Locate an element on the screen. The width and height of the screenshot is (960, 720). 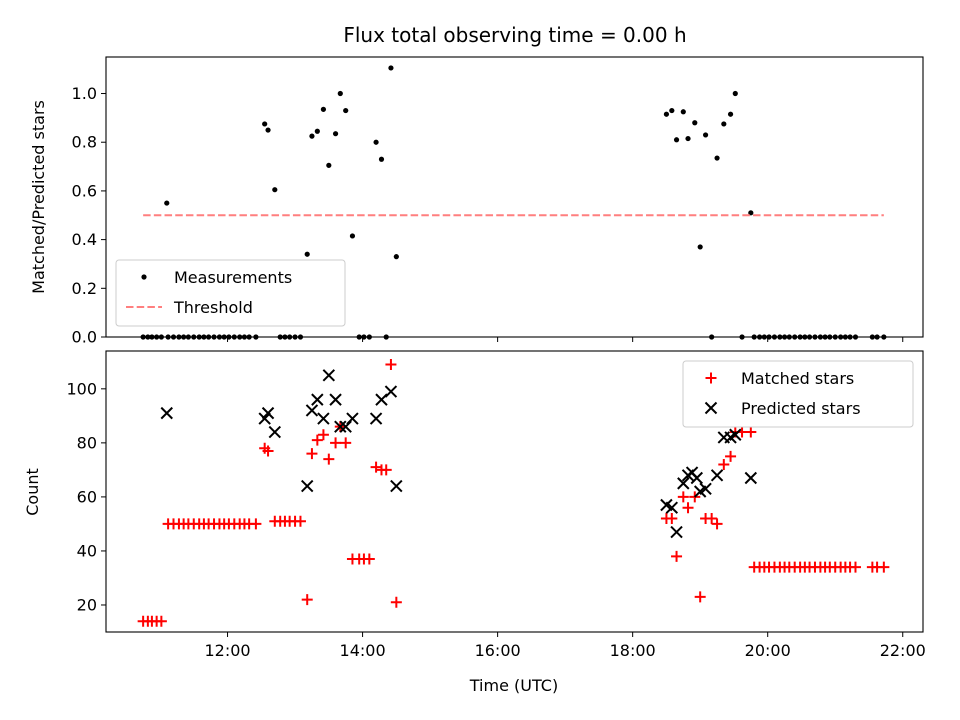
bottom-x-tick-label: 20:00 is located at coordinates (768, 650).